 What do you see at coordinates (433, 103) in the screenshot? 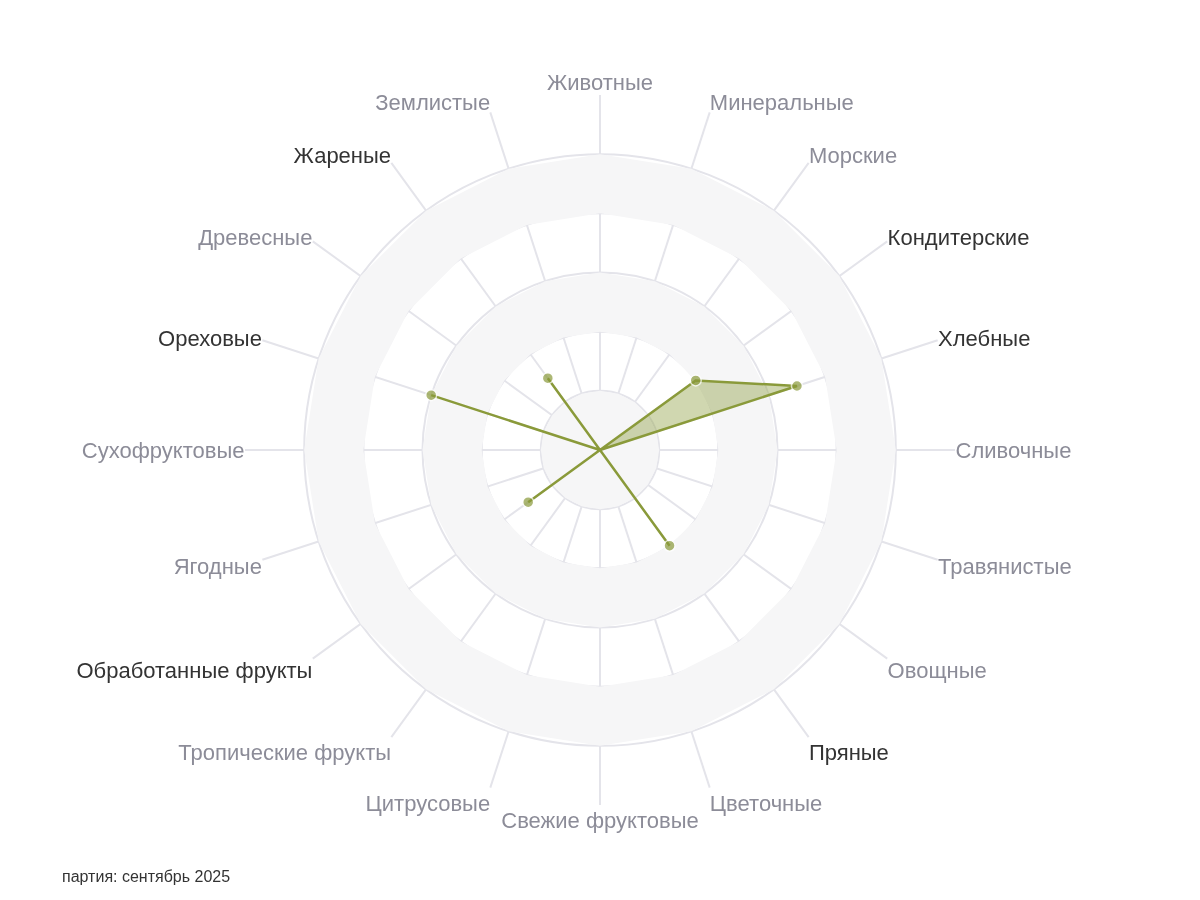
I see `spoke-label: Землистые` at bounding box center [433, 103].